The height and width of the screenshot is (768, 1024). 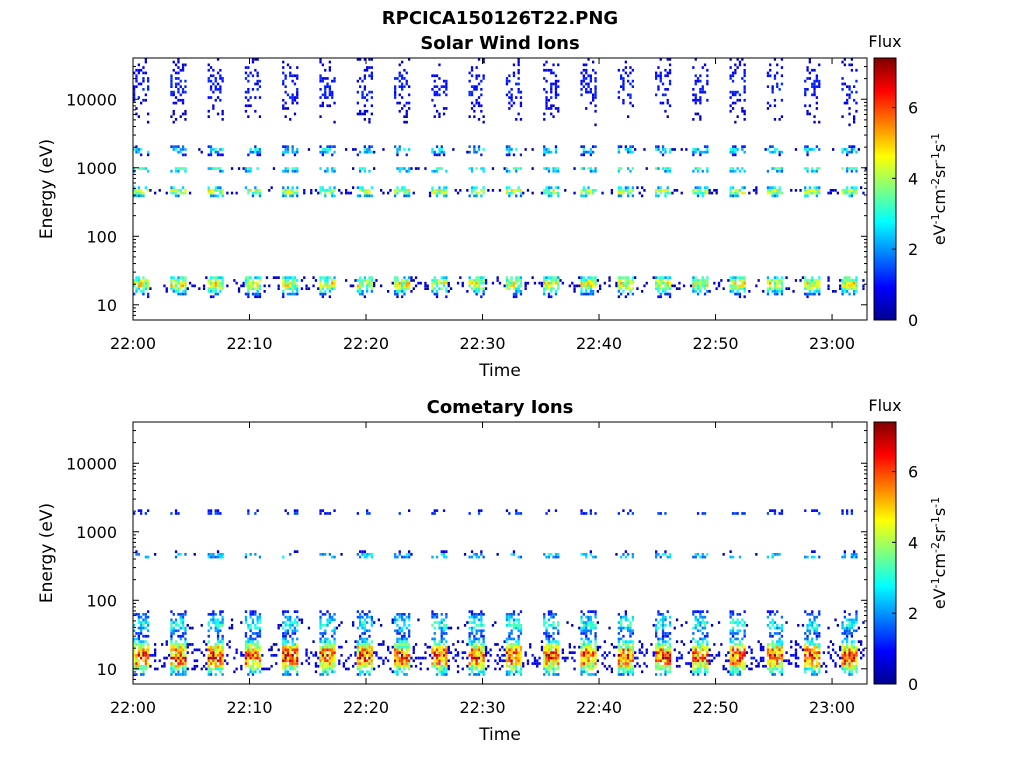 I want to click on figure-title: RPCICA150126T22.PNG, so click(x=500, y=18).